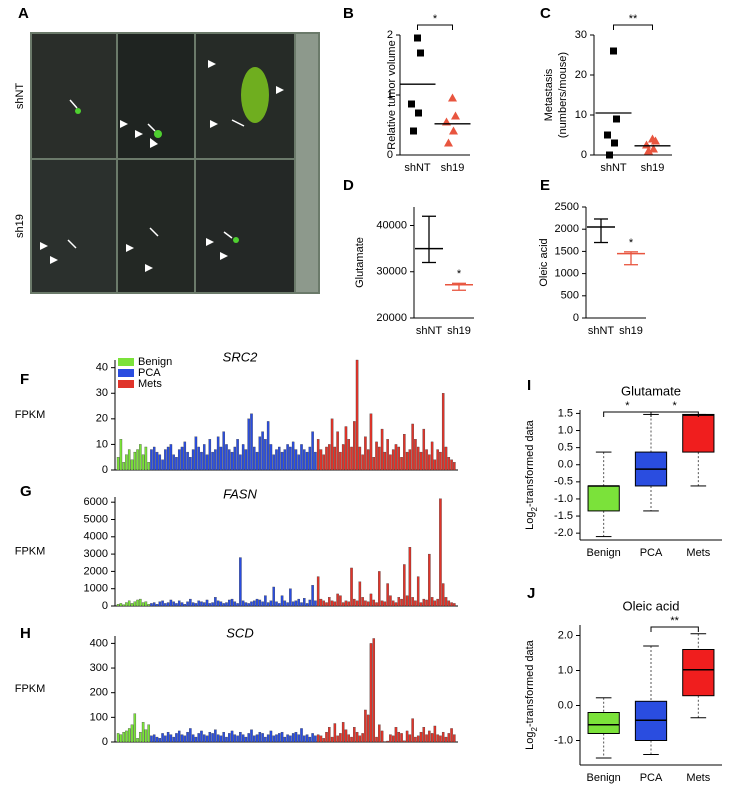 This screenshot has width=745, height=807. I want to click on chart-title: SRC2, so click(240, 356).